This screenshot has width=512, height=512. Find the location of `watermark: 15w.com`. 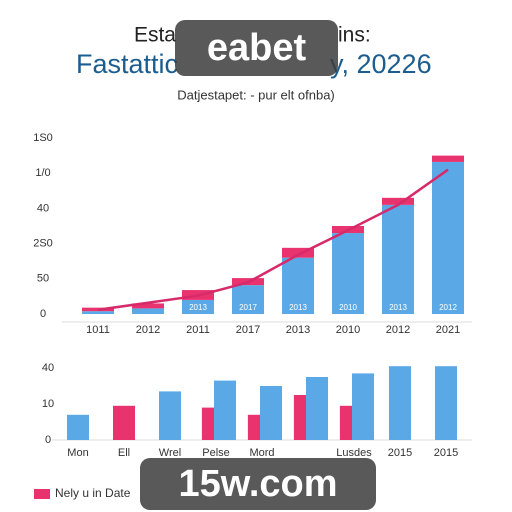

watermark: 15w.com is located at coordinates (257, 484).